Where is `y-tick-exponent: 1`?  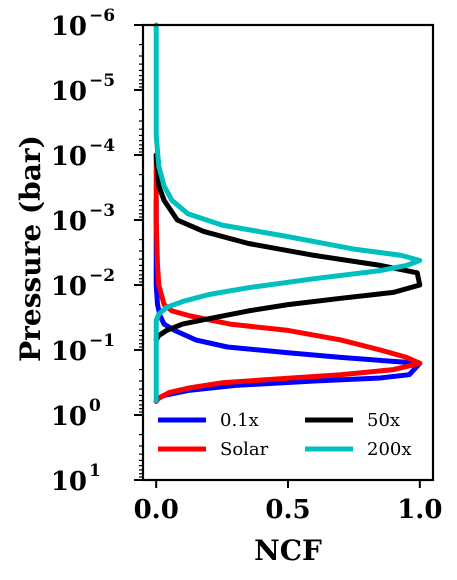
y-tick-exponent: 1 is located at coordinates (95, 471).